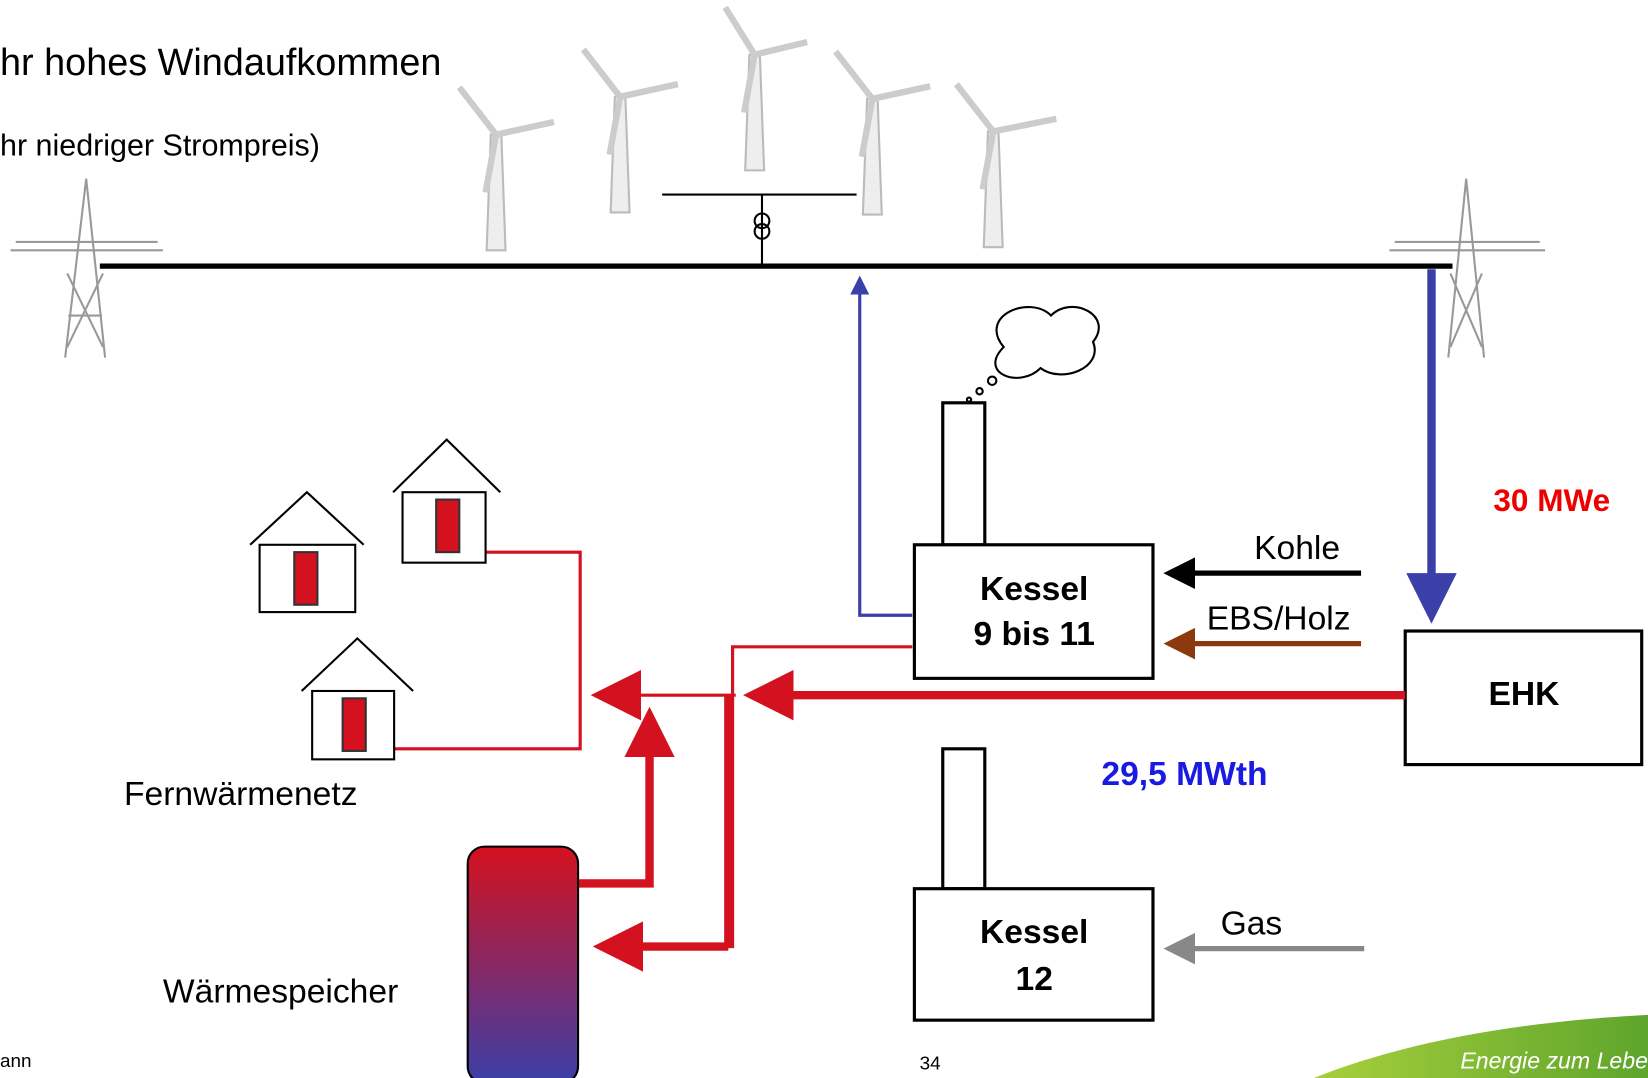 The width and height of the screenshot is (1648, 1078). I want to click on houses, so click(375, 599).